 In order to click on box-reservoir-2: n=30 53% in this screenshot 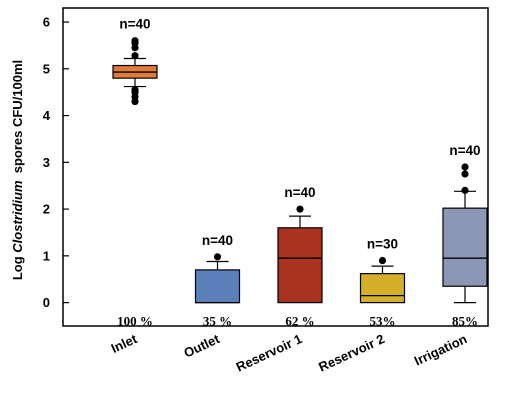, I will do `click(382, 282)`.